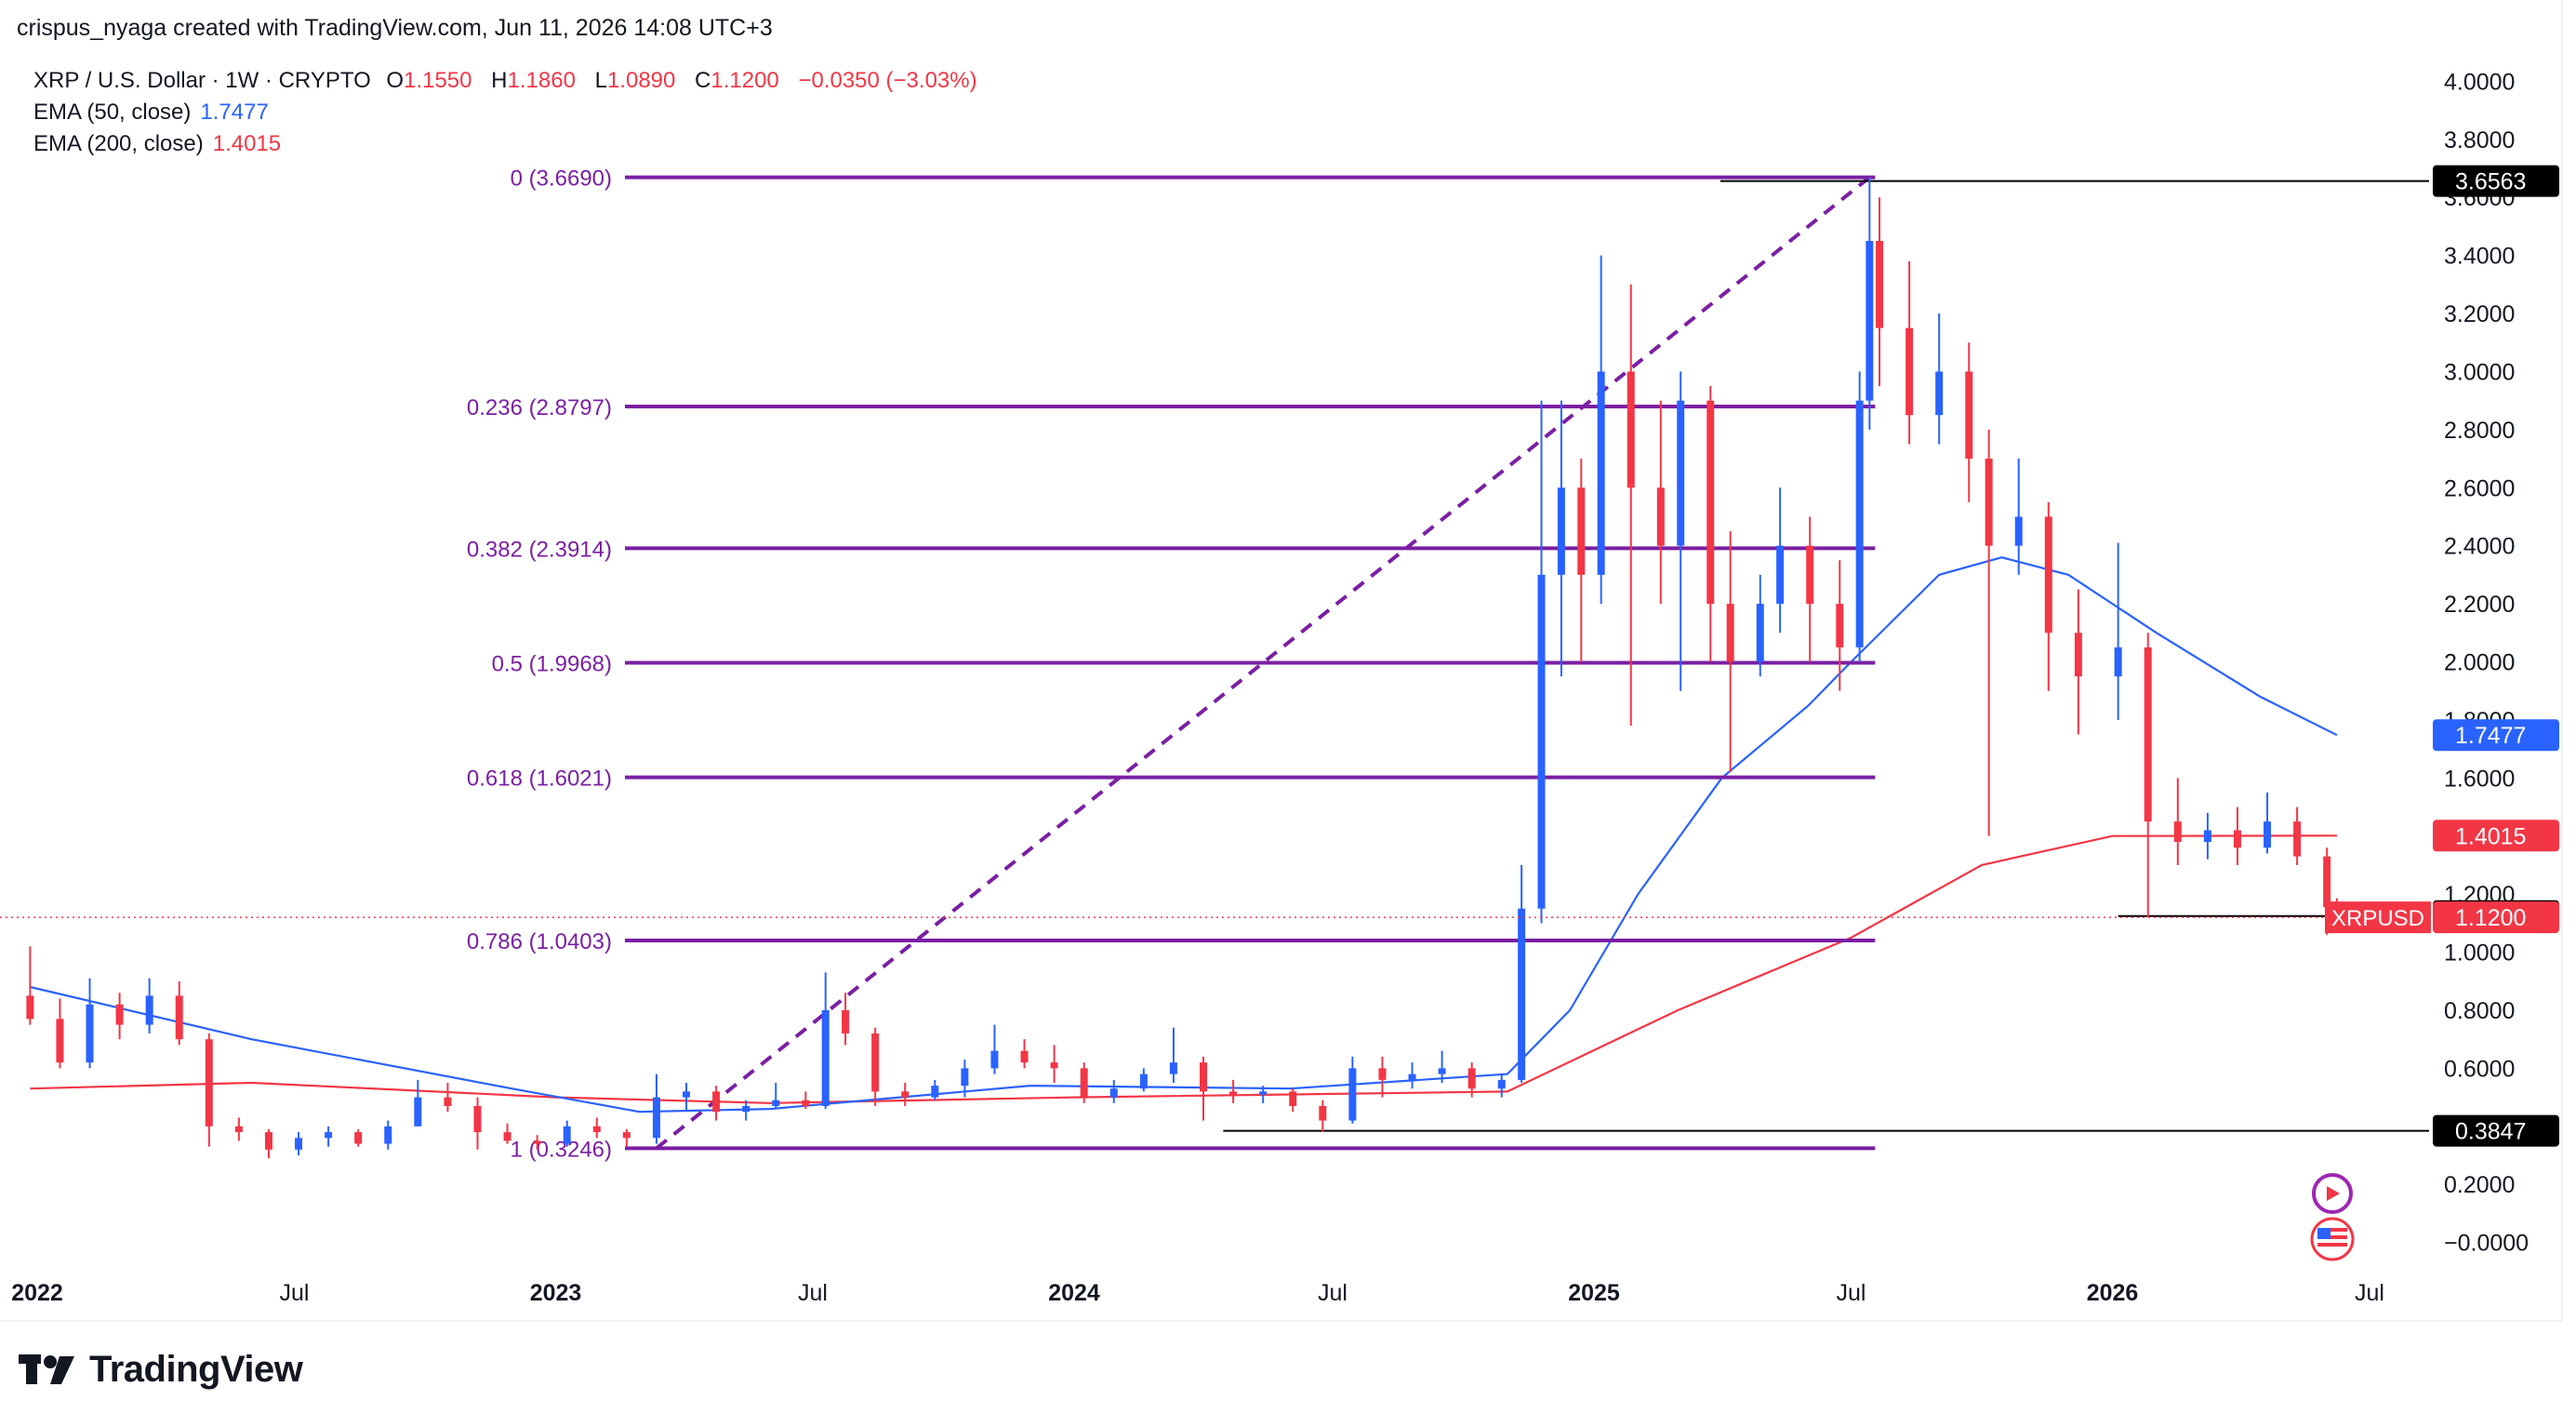 Image resolution: width=2576 pixels, height=1427 pixels. Describe the element at coordinates (2496, 181) in the screenshot. I see `price-tag: 3.6563` at that location.